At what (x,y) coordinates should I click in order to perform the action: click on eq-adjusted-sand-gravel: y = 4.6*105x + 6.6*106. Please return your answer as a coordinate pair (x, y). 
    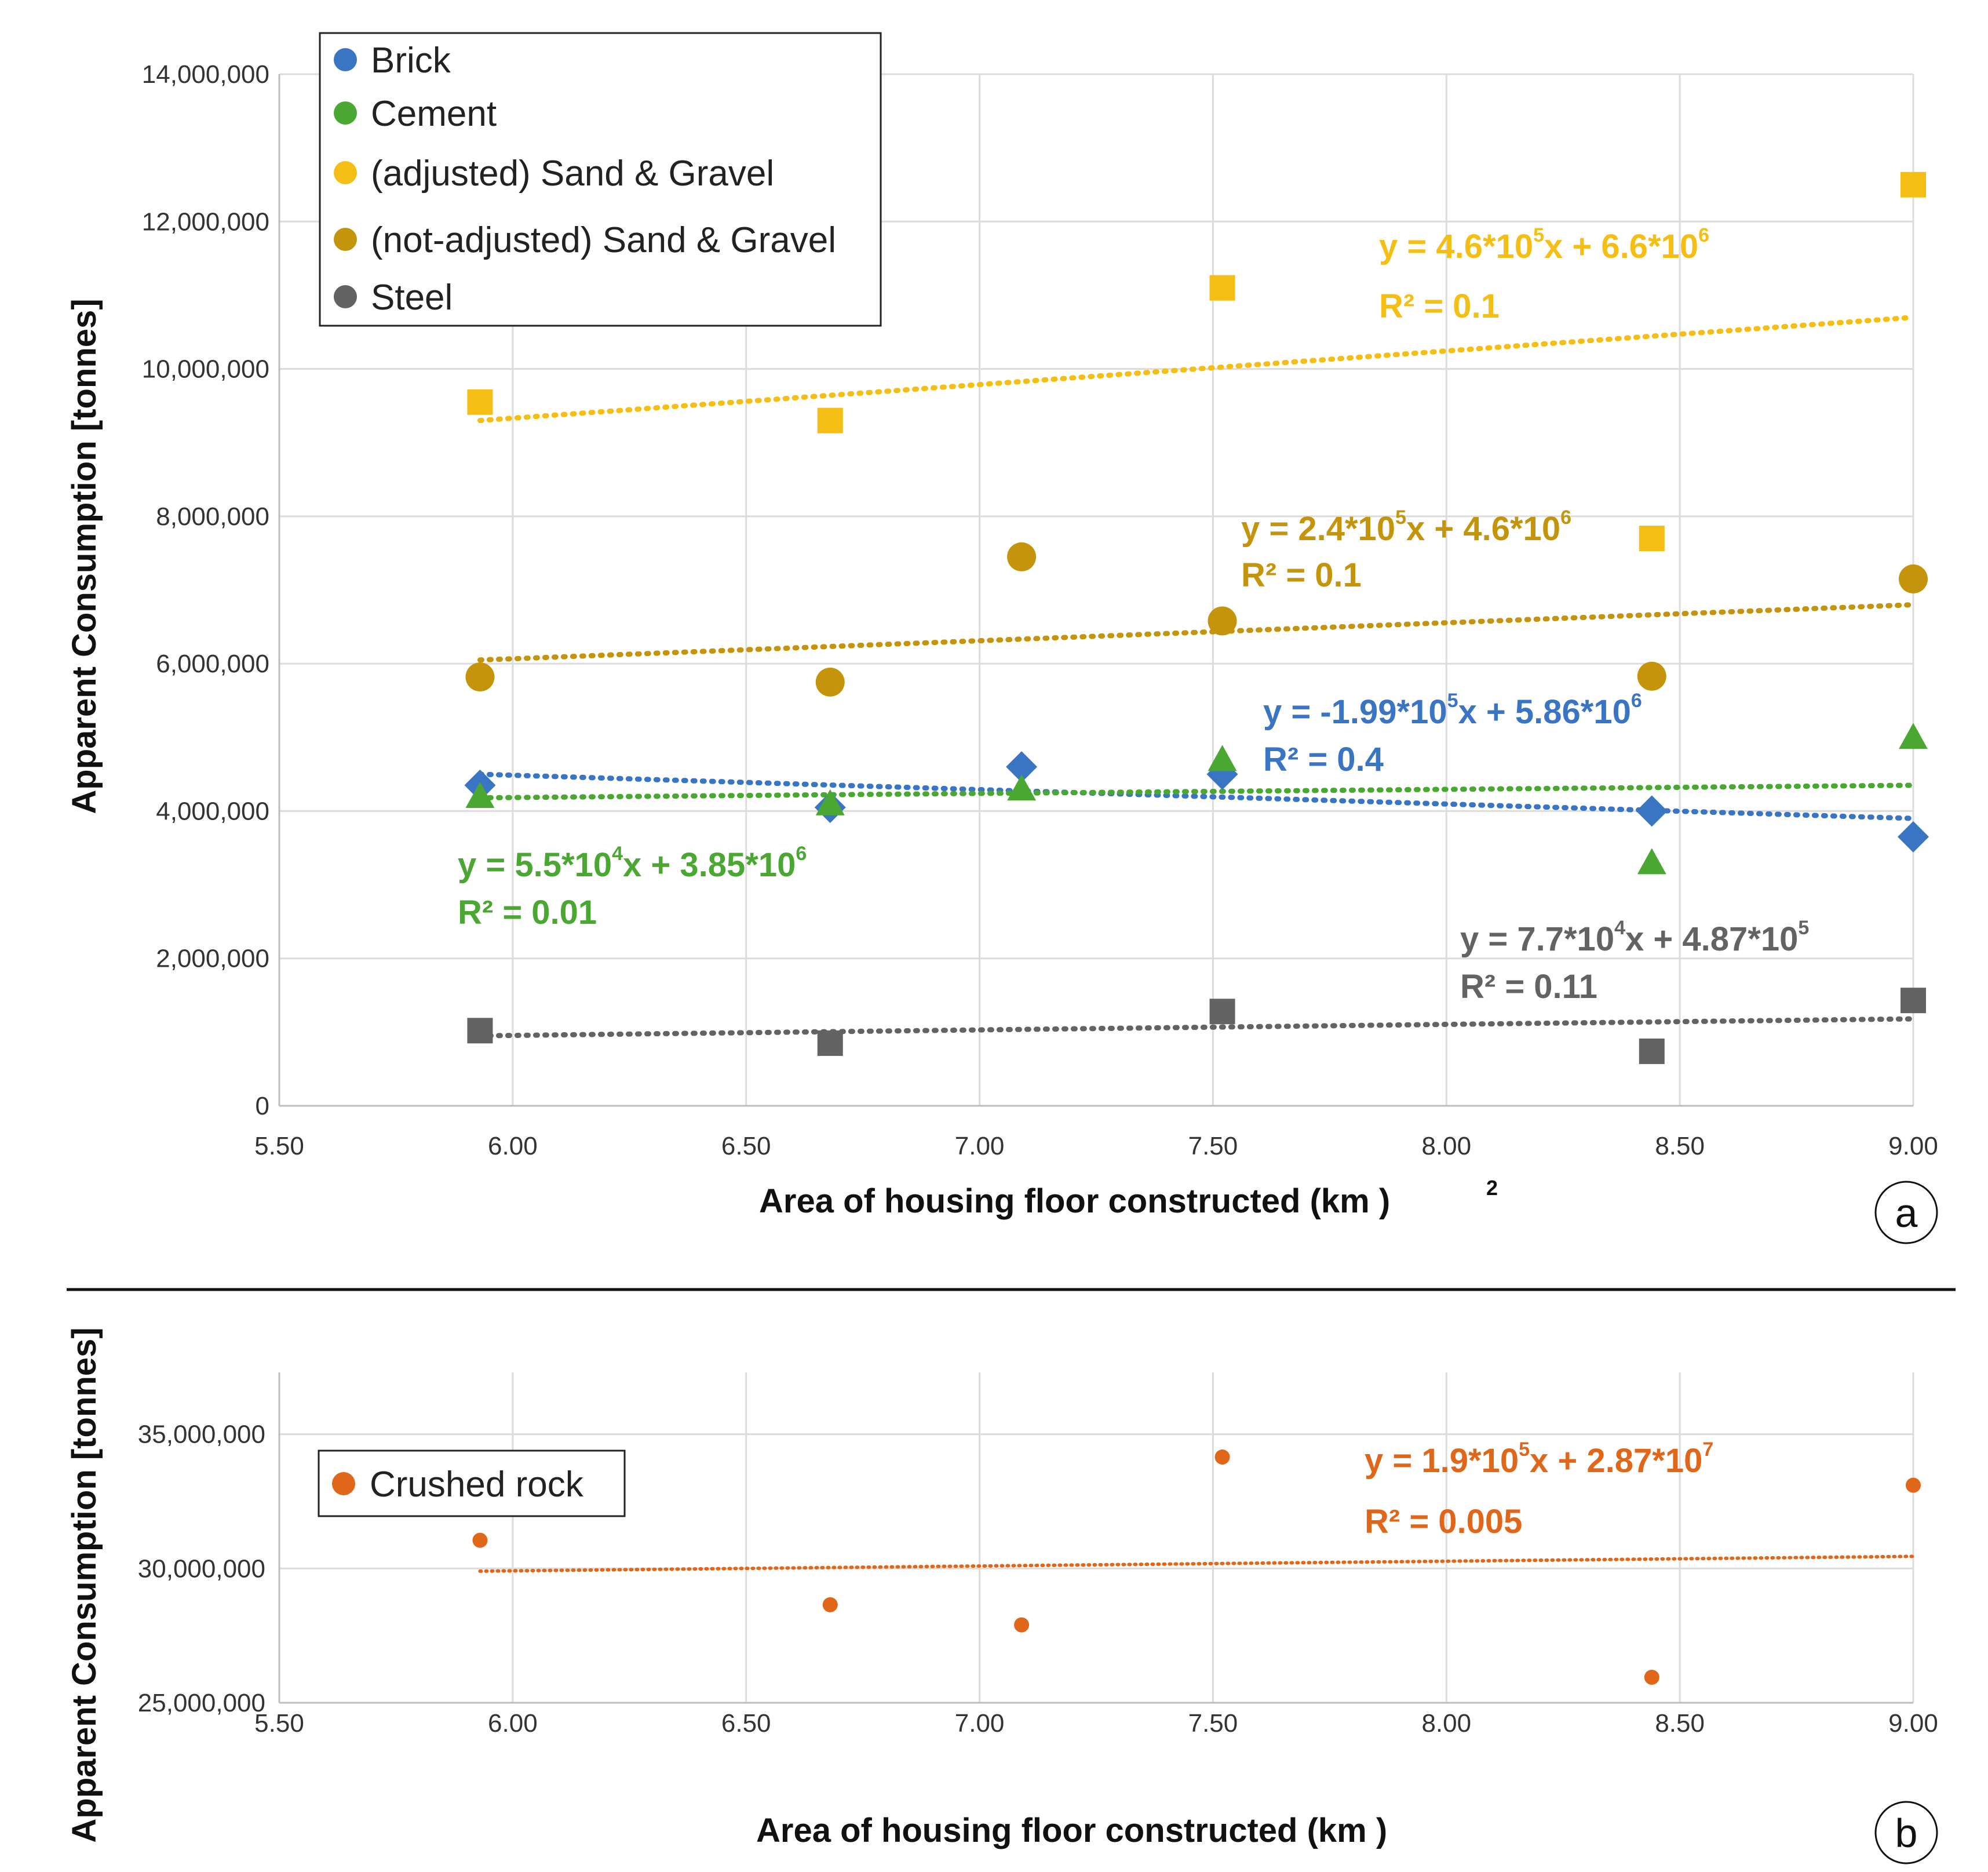
    Looking at the image, I should click on (1544, 244).